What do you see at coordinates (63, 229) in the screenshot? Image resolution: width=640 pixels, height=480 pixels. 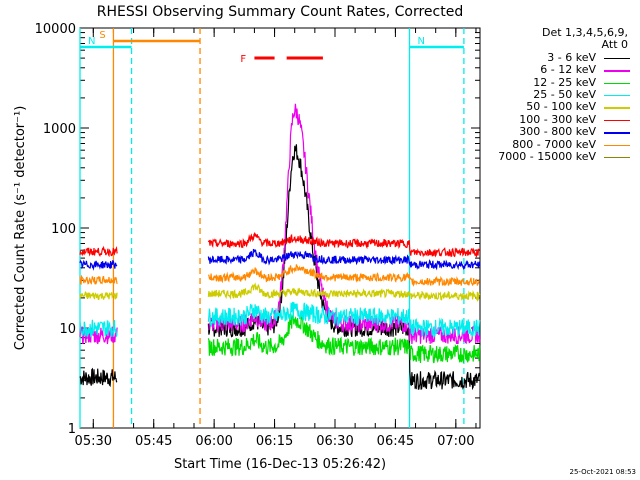 I see `y-tick-label: 100` at bounding box center [63, 229].